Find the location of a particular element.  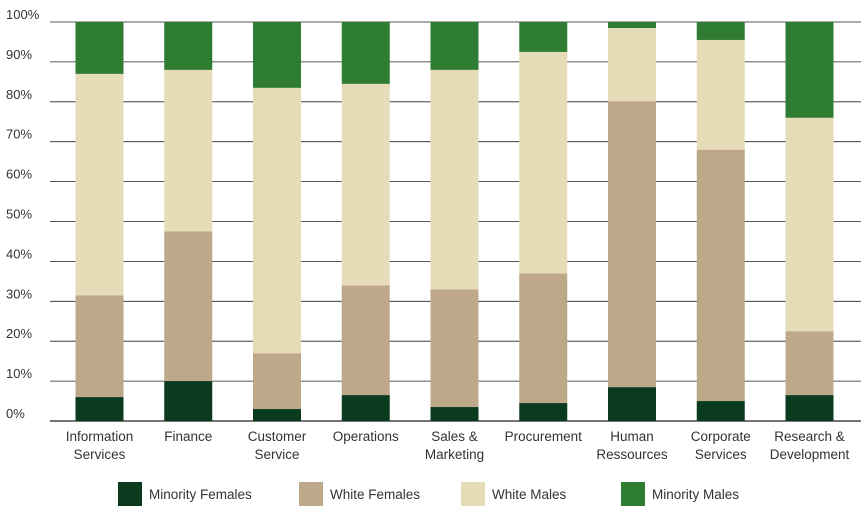

x-tick-label: Research & Development is located at coordinates (810, 445).